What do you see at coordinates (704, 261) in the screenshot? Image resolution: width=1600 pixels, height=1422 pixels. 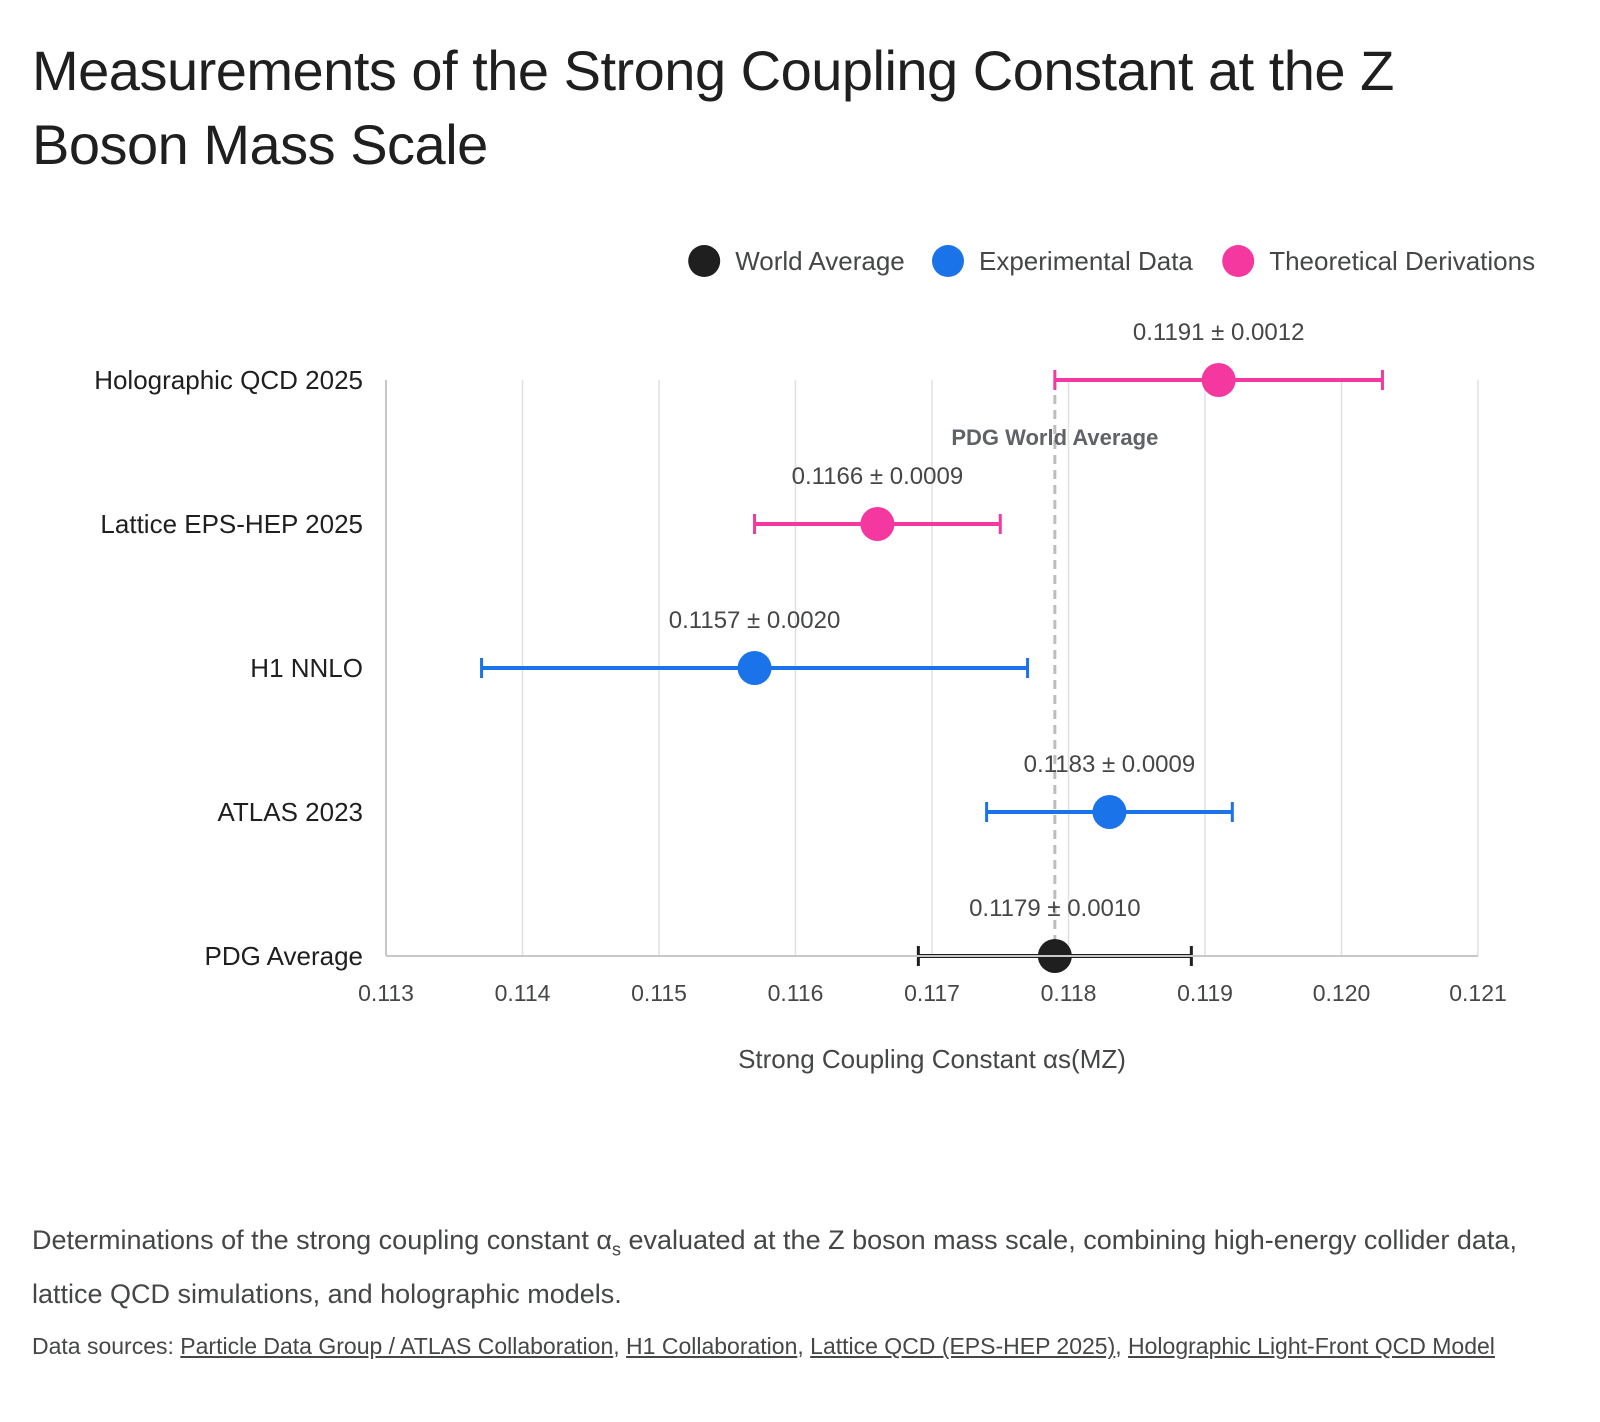 I see `legend-dot-world-average` at bounding box center [704, 261].